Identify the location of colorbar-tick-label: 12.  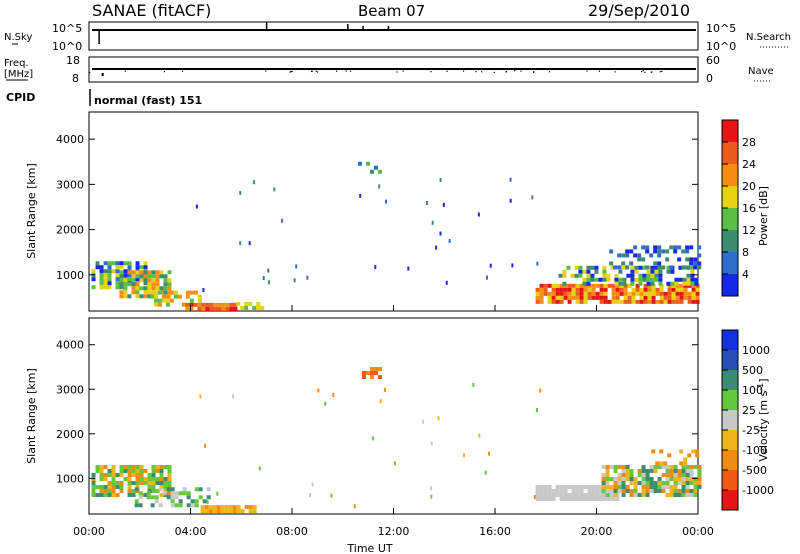
(749, 230).